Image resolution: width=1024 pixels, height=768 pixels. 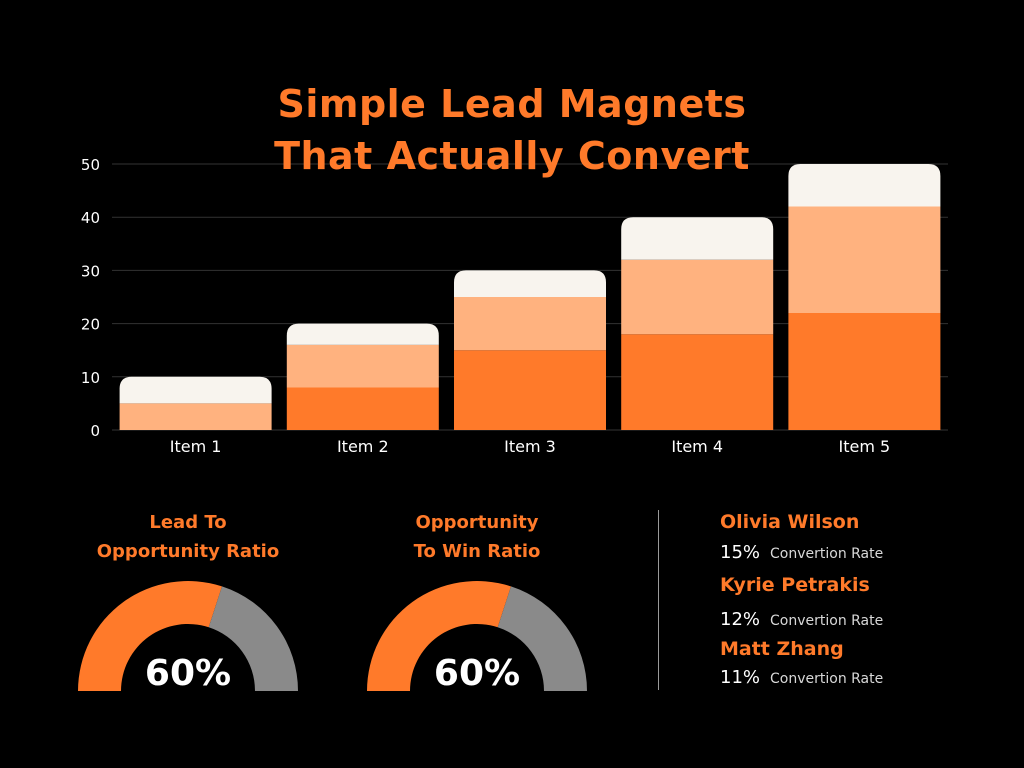 What do you see at coordinates (795, 585) in the screenshot?
I see `person-name: Kyrie Petrakis` at bounding box center [795, 585].